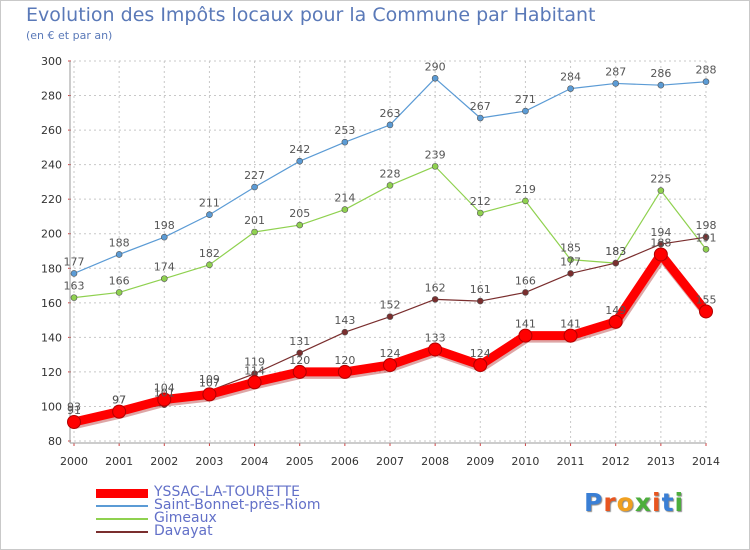 This screenshot has width=750, height=550. I want to click on data-label: 152, so click(390, 305).